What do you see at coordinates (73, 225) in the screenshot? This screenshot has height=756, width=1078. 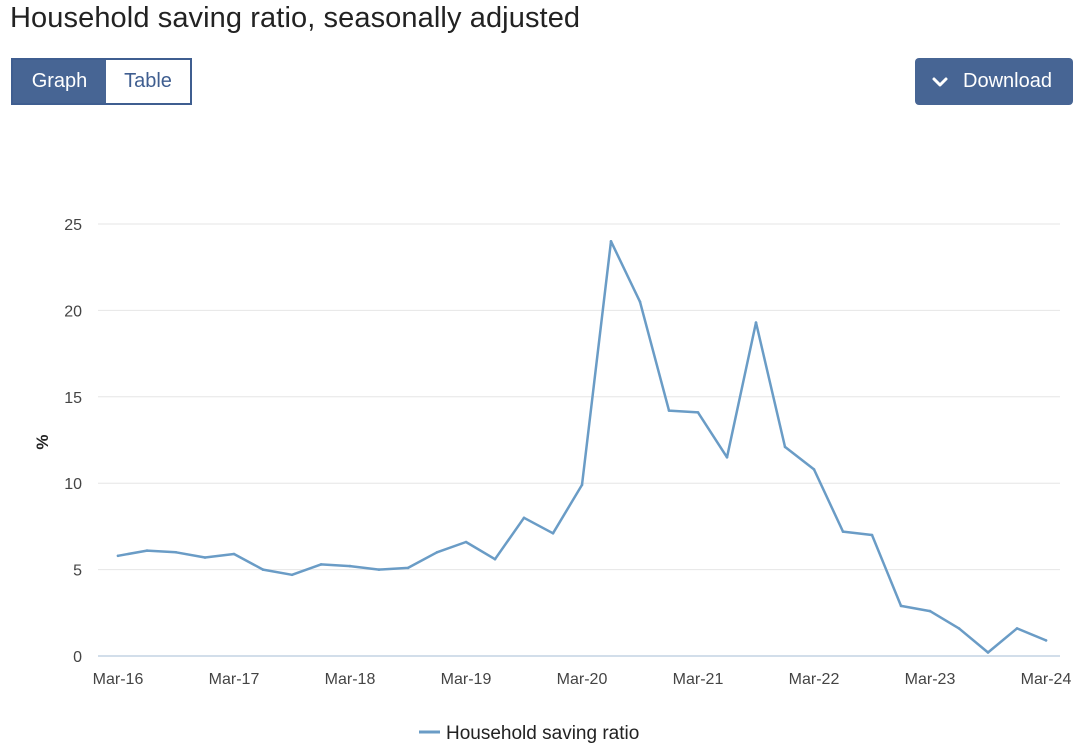 I see `y-tick-label: 25` at bounding box center [73, 225].